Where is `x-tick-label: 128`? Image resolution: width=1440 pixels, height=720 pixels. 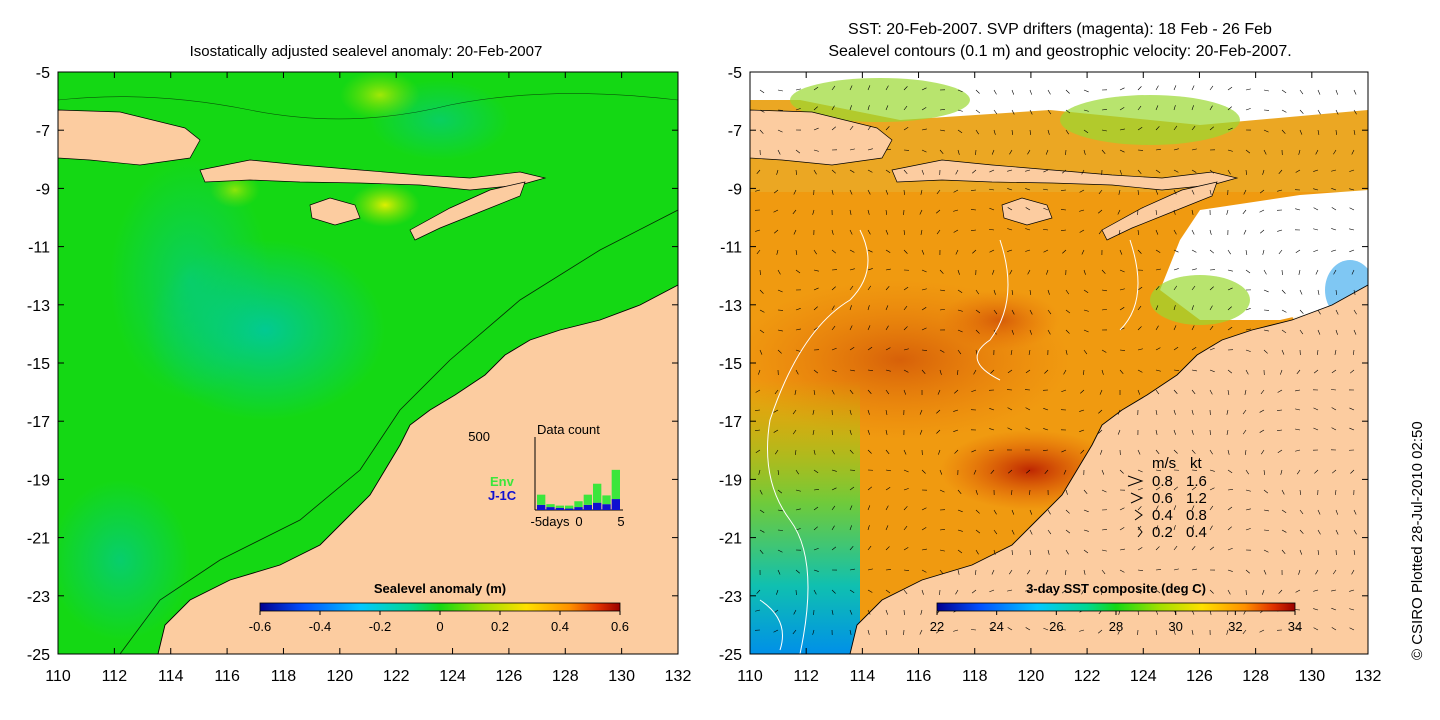 x-tick-label: 128 is located at coordinates (565, 676).